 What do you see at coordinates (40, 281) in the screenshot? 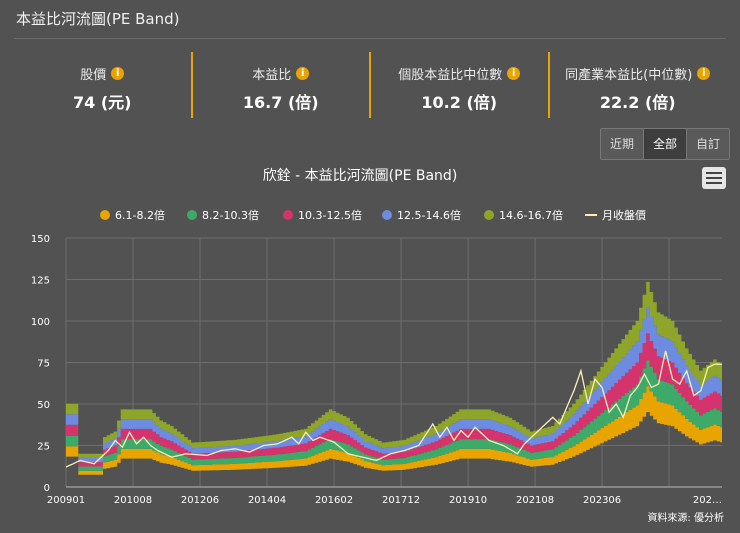
I see `y-tick-label: 125` at bounding box center [40, 281].